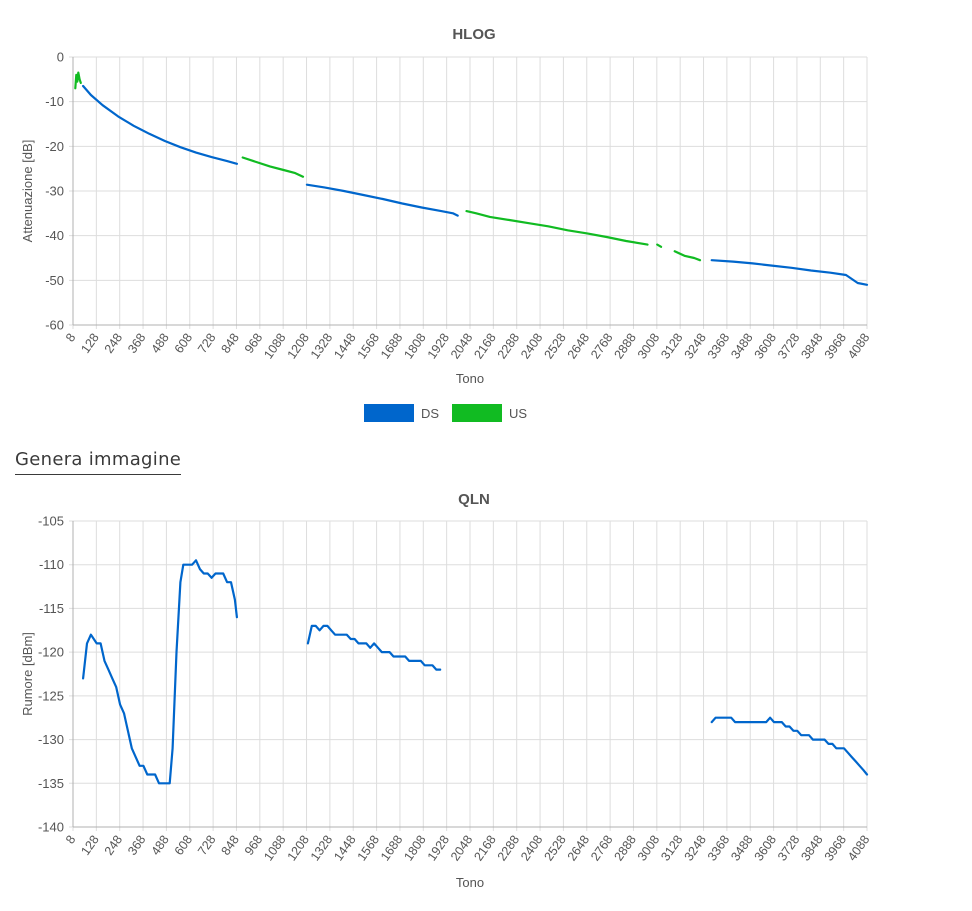 The height and width of the screenshot is (911, 972). Describe the element at coordinates (54, 191) in the screenshot. I see `y-tick-label: -30` at that location.